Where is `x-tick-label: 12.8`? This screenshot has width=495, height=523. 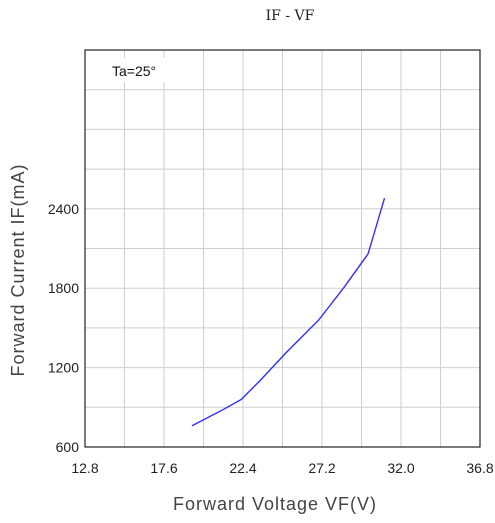 x-tick-label: 12.8 is located at coordinates (84, 468).